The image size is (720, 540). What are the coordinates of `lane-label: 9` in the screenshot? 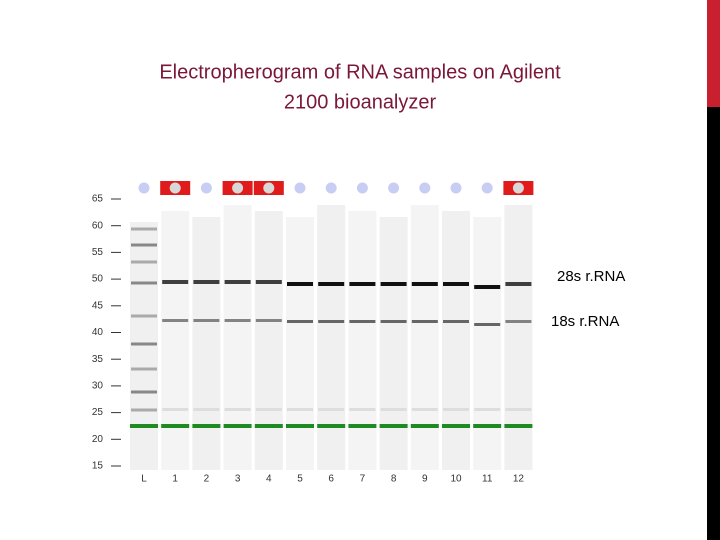 It's located at (425, 479).